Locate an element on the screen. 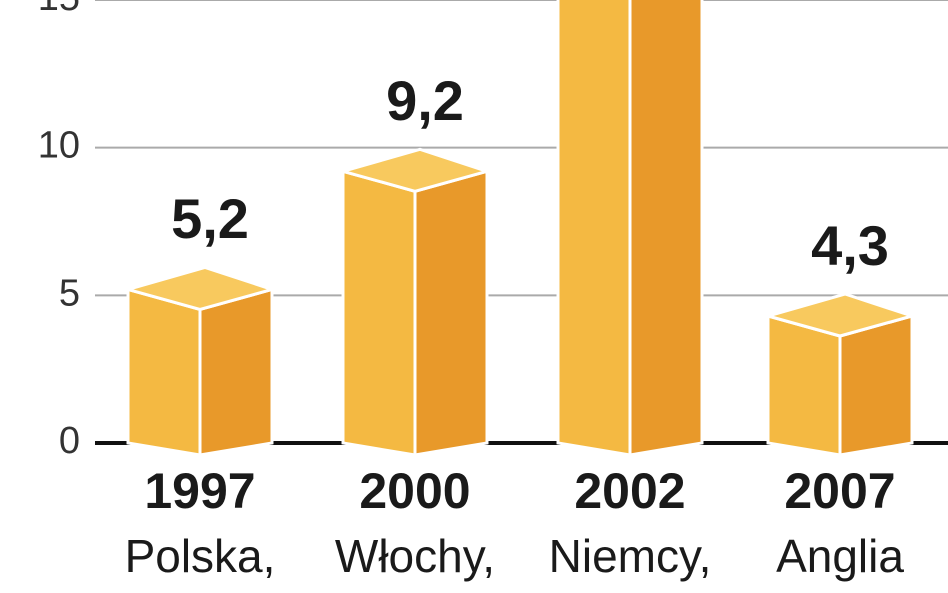 This screenshot has width=948, height=593. x-tick-label: 2002 is located at coordinates (629, 491).